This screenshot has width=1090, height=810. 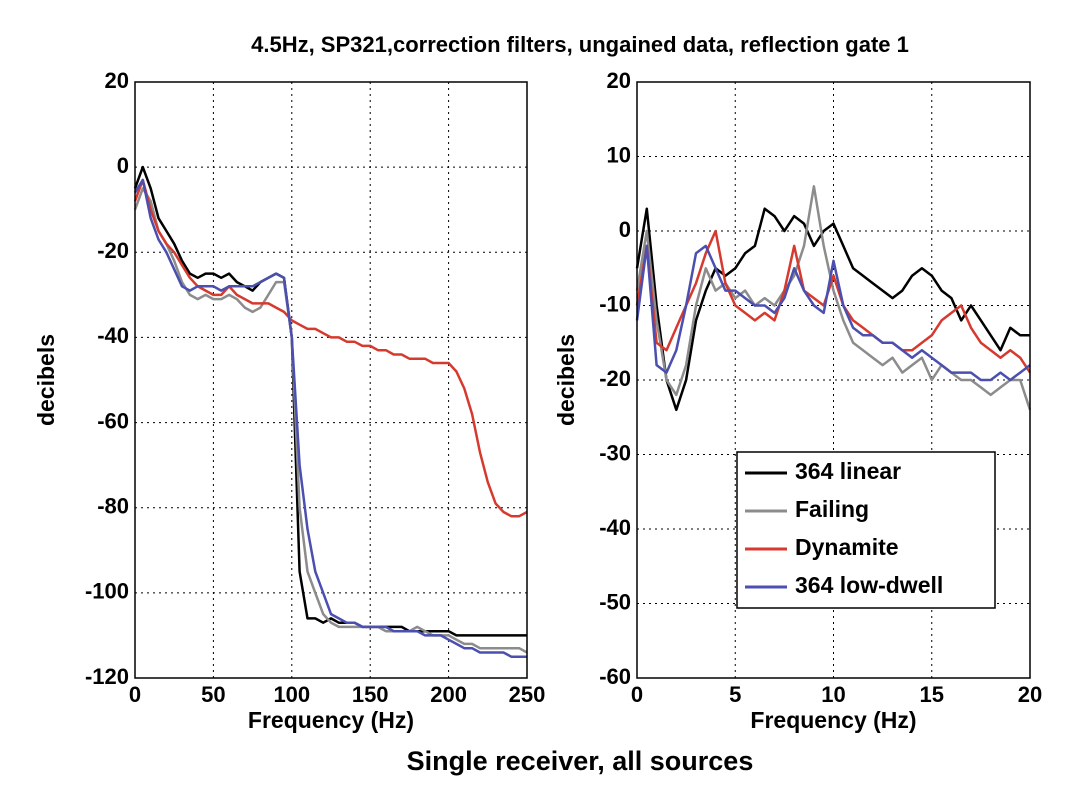 What do you see at coordinates (1030, 694) in the screenshot?
I see `x-tick-label: 20` at bounding box center [1030, 694].